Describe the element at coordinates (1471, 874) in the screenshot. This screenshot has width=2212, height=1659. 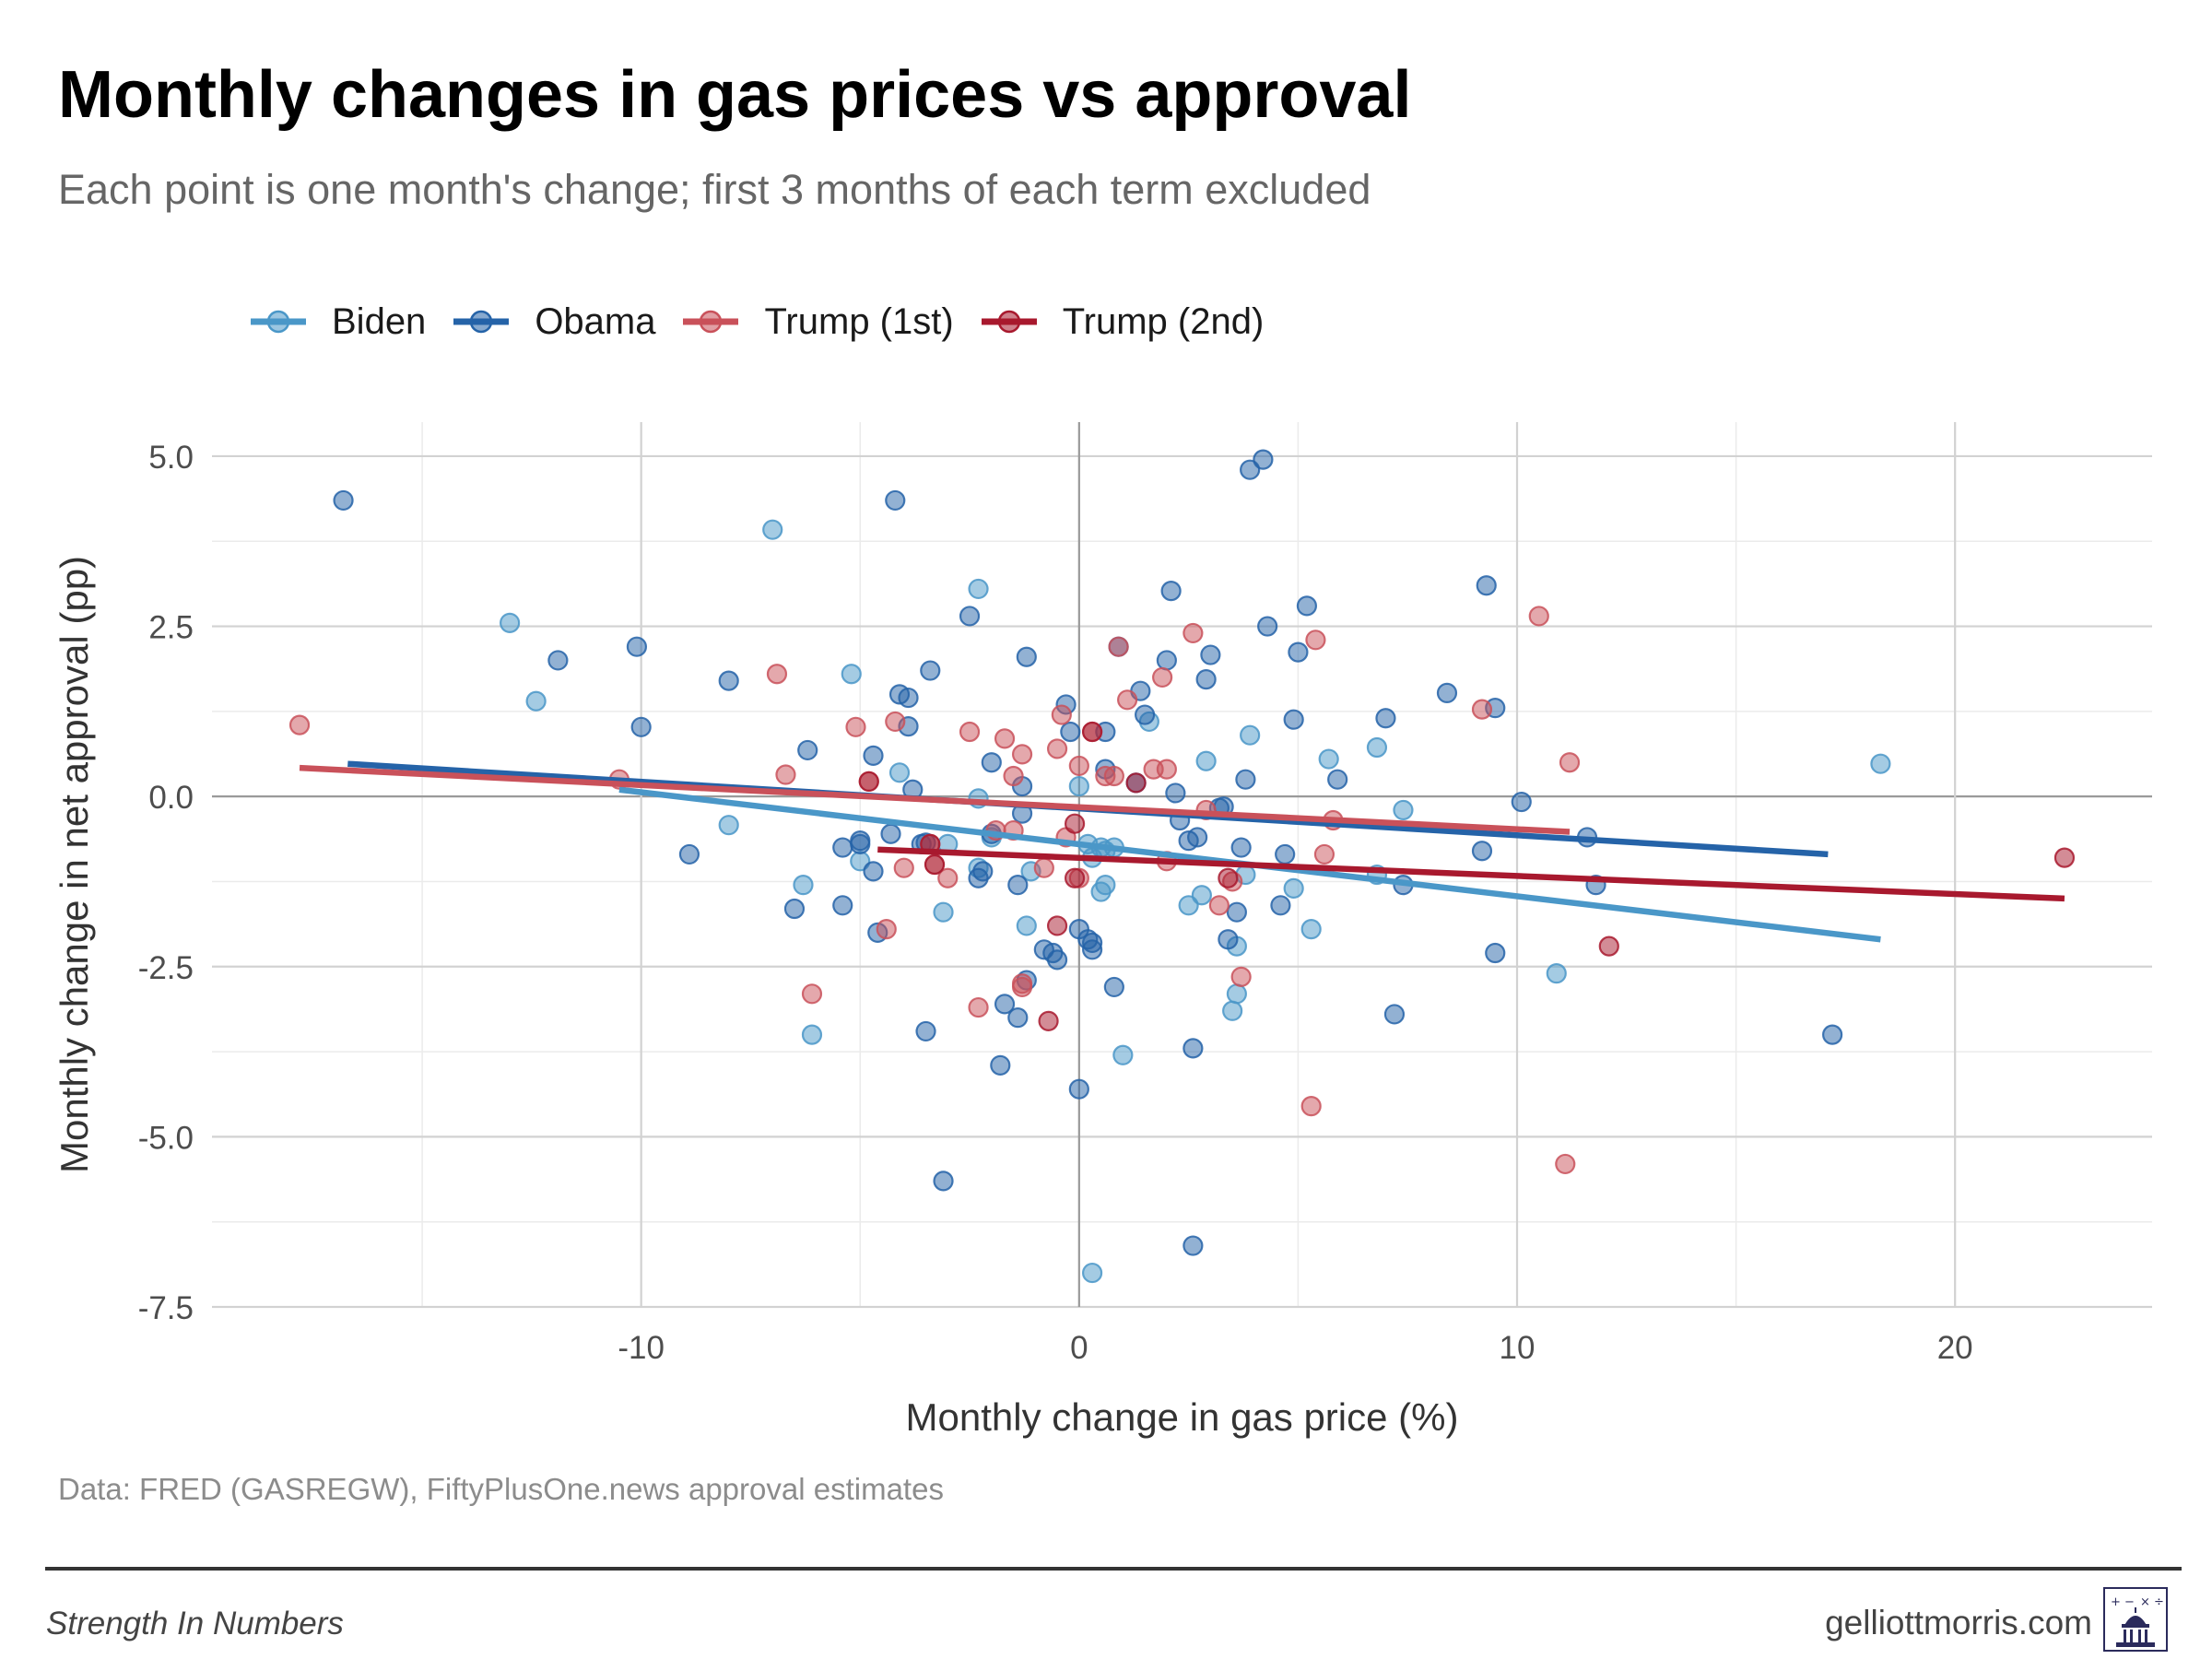
I see `trend-line-trump-2nd` at that location.